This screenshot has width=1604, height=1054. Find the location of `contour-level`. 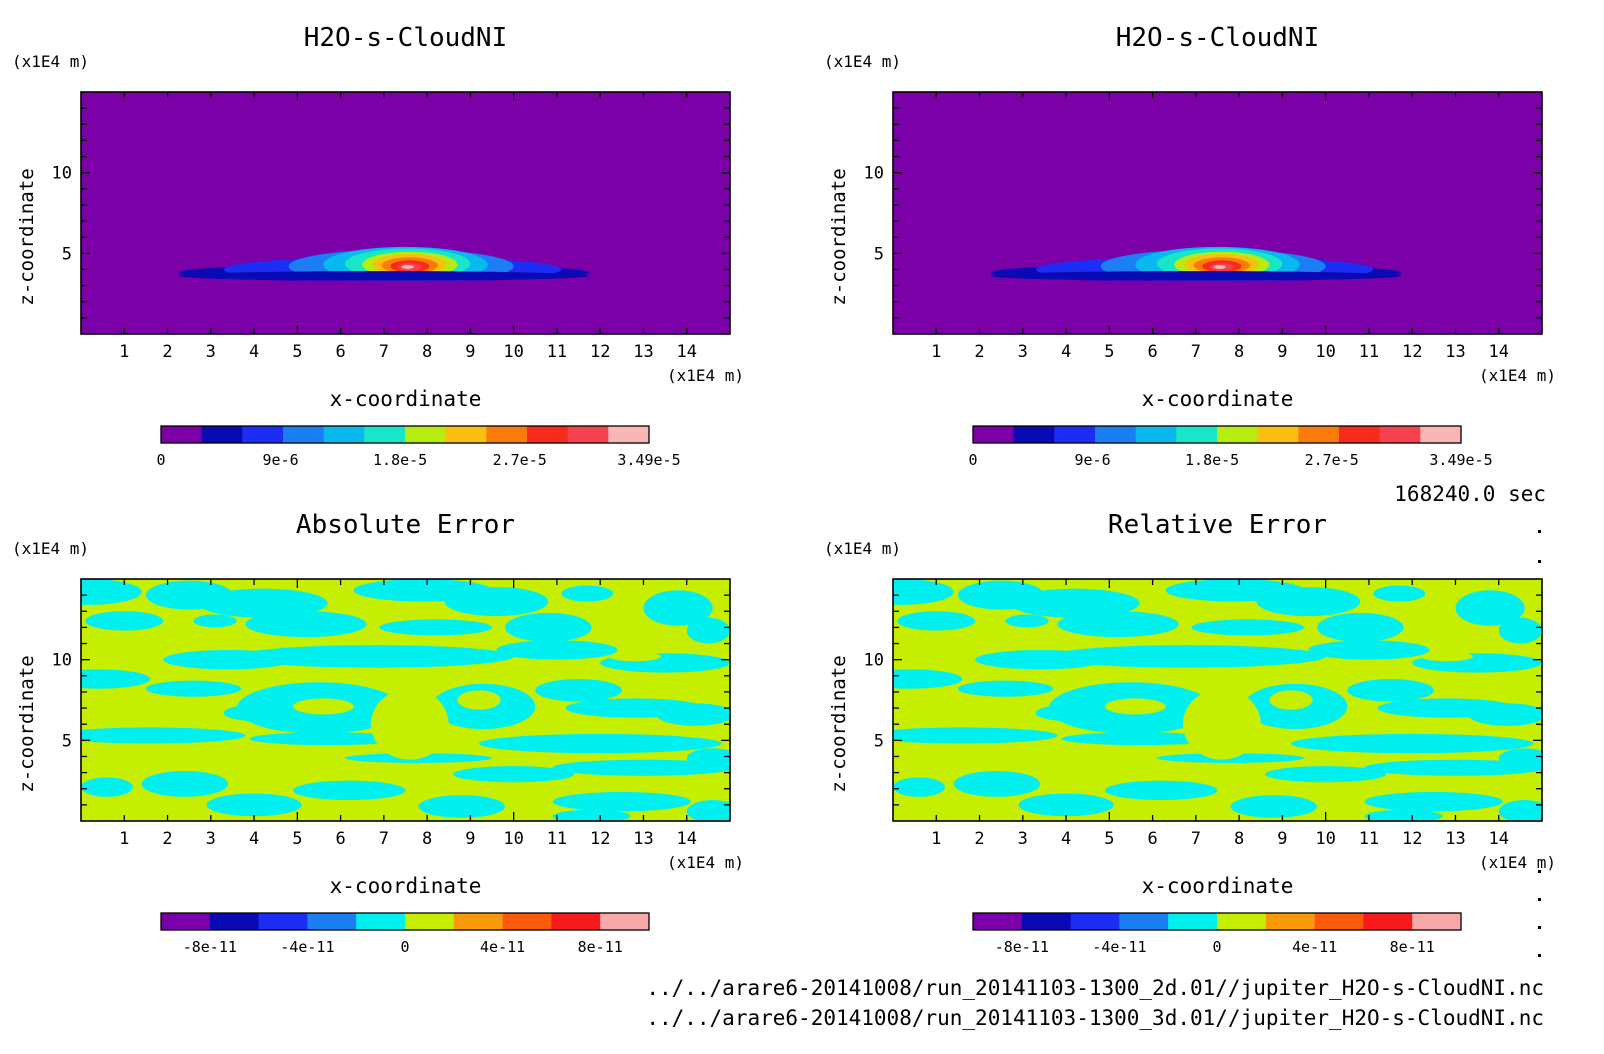

contour-level is located at coordinates (384, 276).